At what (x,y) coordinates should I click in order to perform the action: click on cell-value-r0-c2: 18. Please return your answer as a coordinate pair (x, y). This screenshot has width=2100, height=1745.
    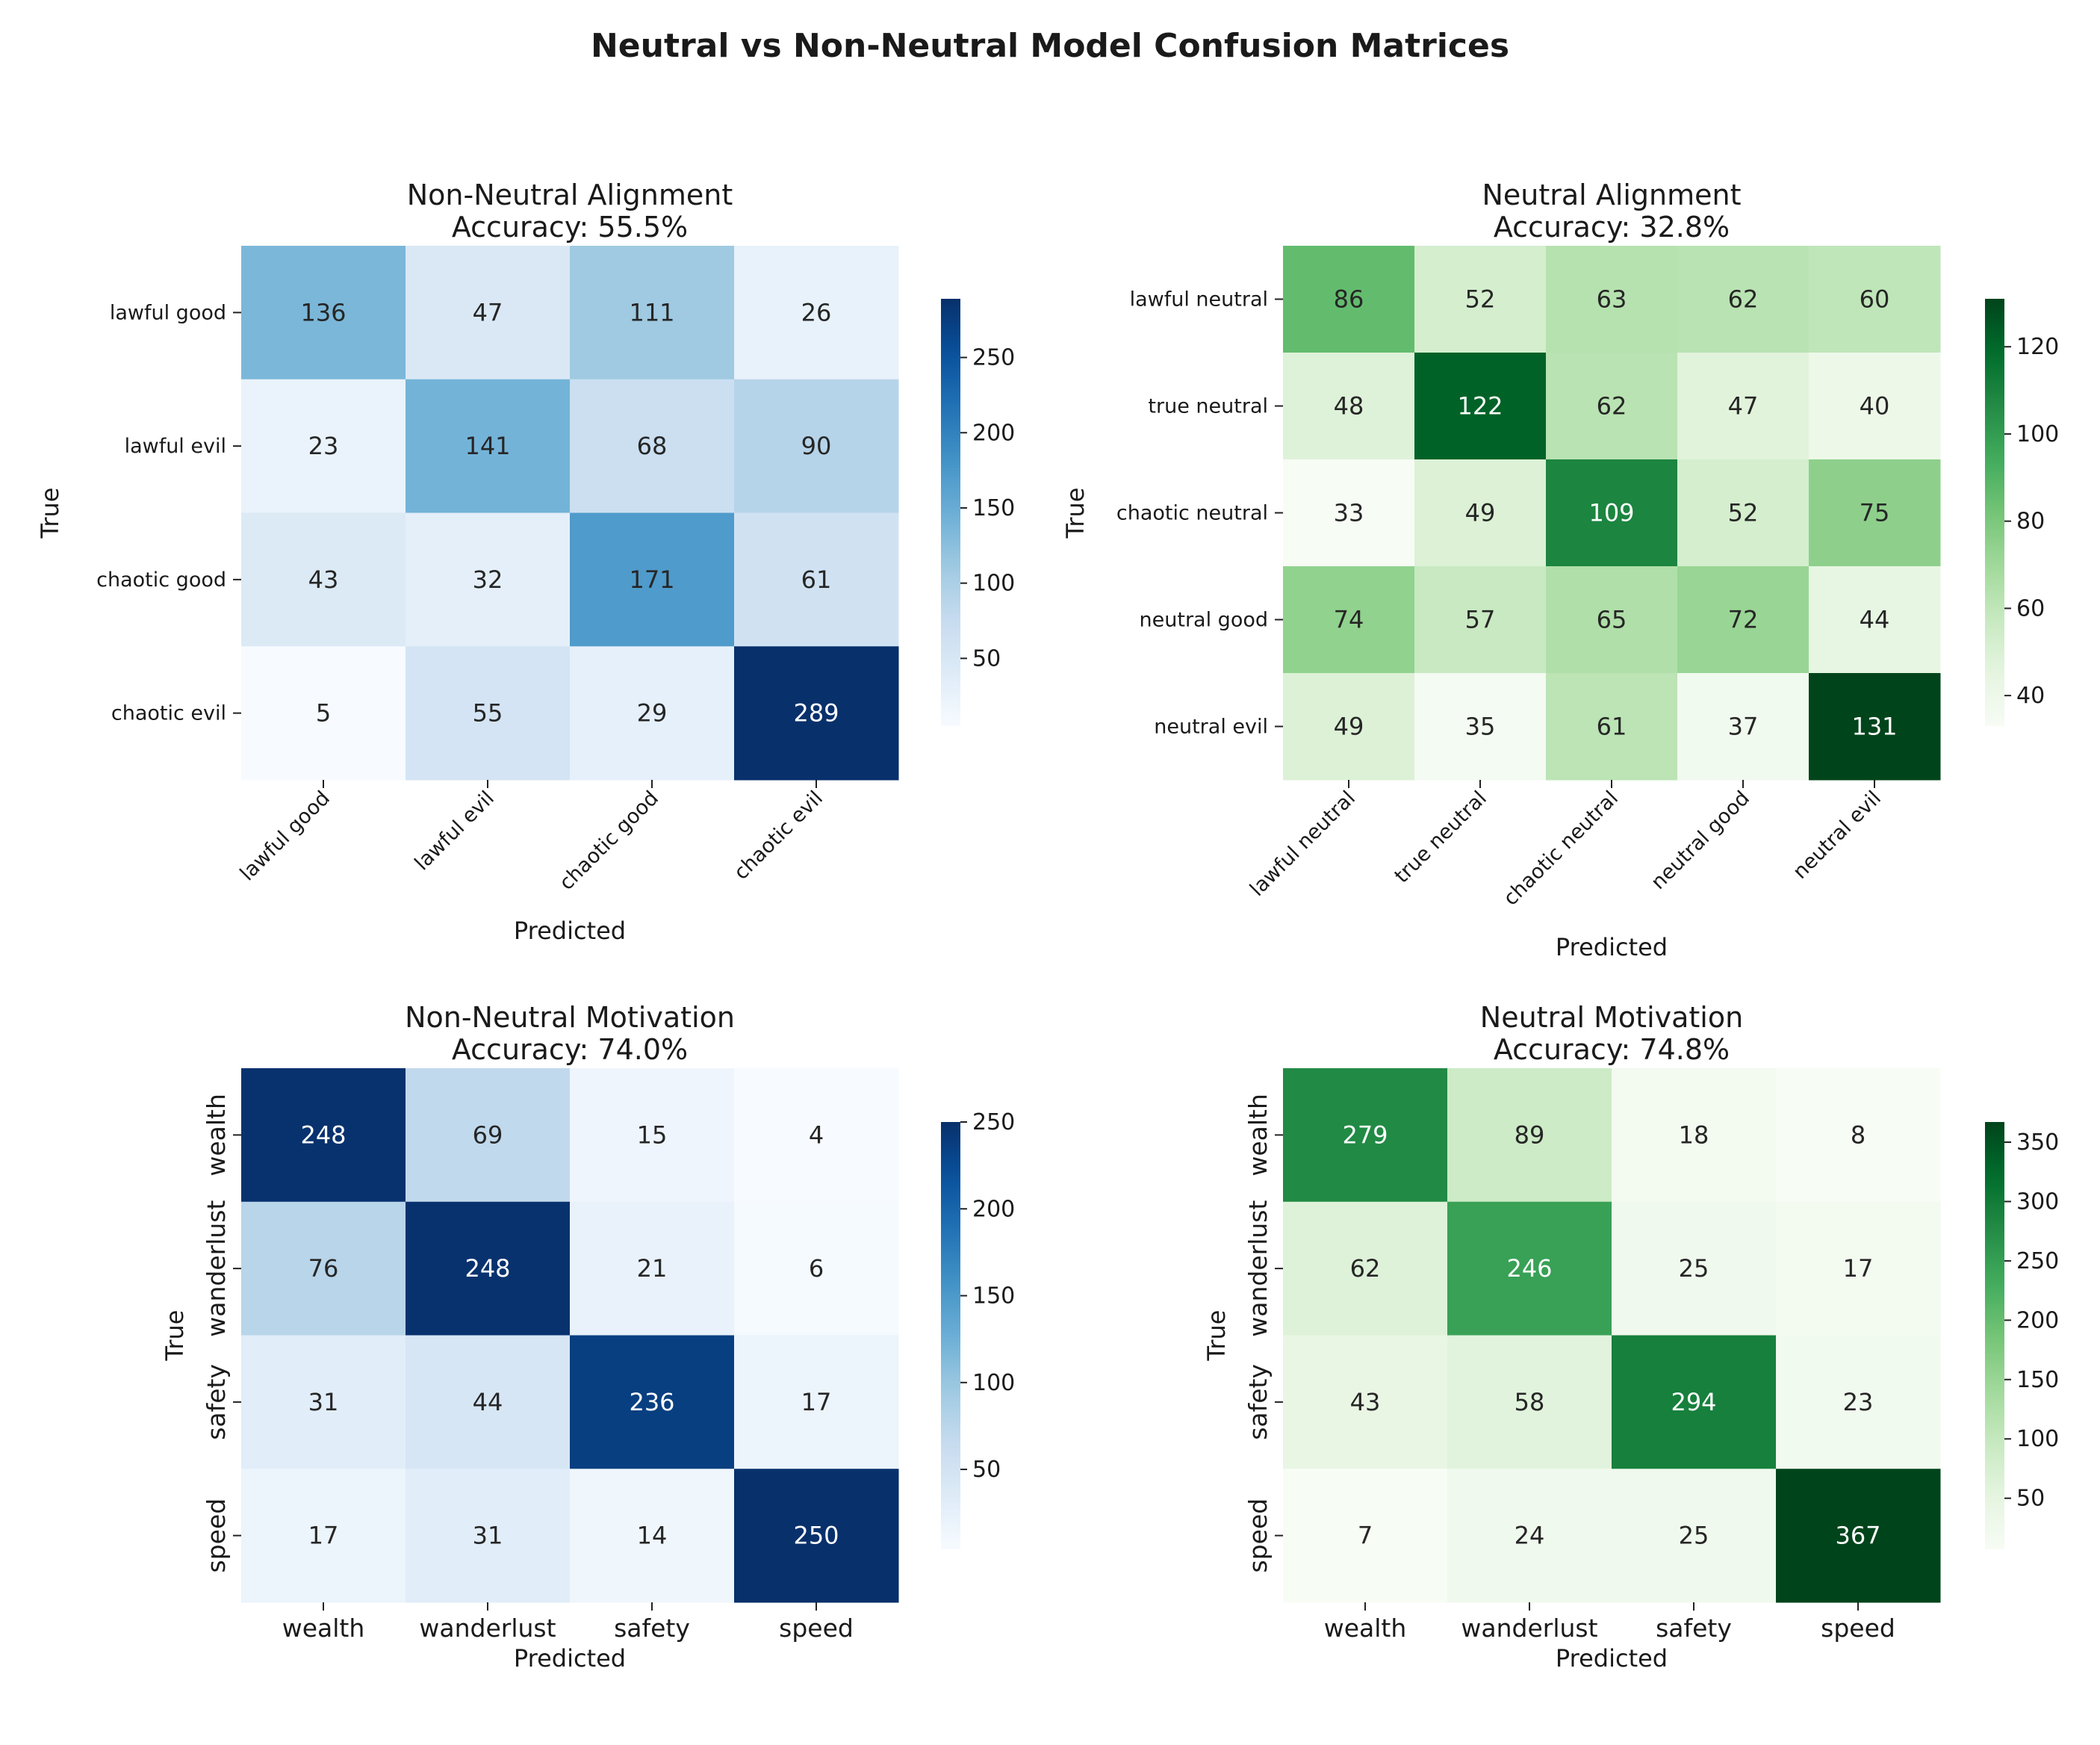
    Looking at the image, I should click on (1694, 1135).